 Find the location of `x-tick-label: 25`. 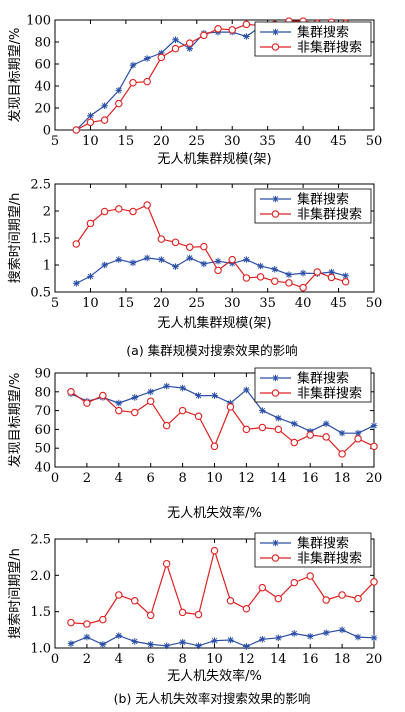

x-tick-label: 25 is located at coordinates (197, 141).